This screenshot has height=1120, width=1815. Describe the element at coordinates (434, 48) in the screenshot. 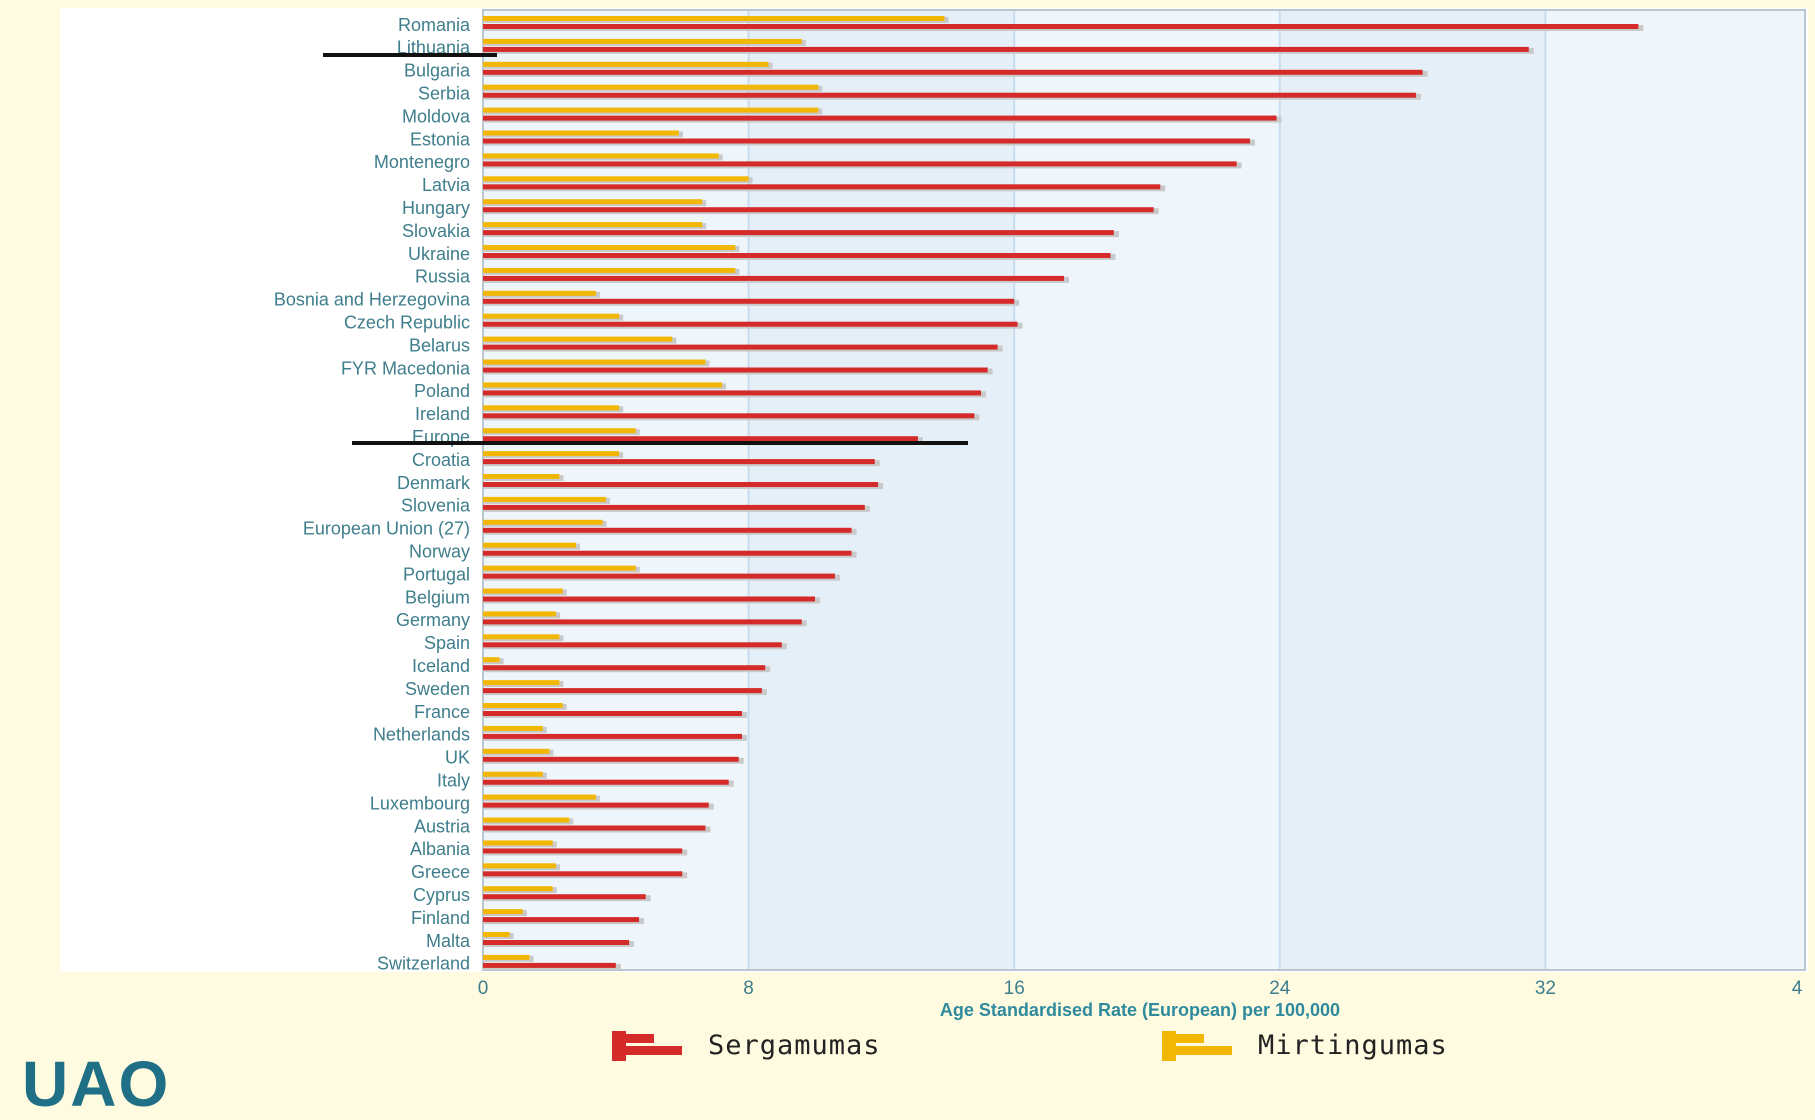

I see `category-label: Lithuania` at that location.